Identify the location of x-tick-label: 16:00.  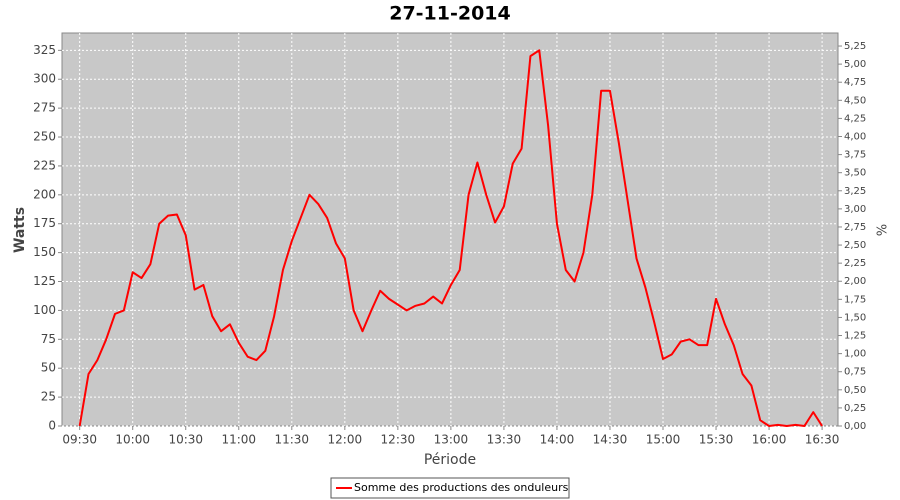
(769, 440).